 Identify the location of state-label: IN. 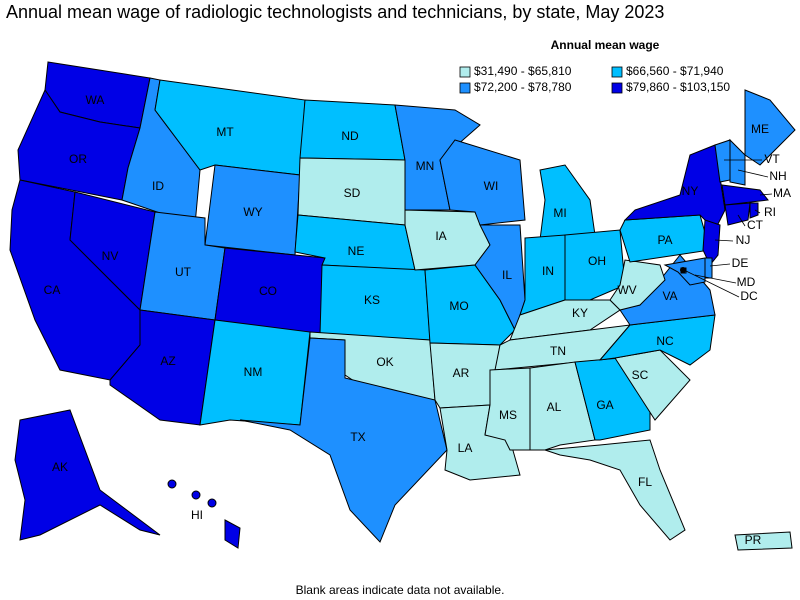
(548, 271).